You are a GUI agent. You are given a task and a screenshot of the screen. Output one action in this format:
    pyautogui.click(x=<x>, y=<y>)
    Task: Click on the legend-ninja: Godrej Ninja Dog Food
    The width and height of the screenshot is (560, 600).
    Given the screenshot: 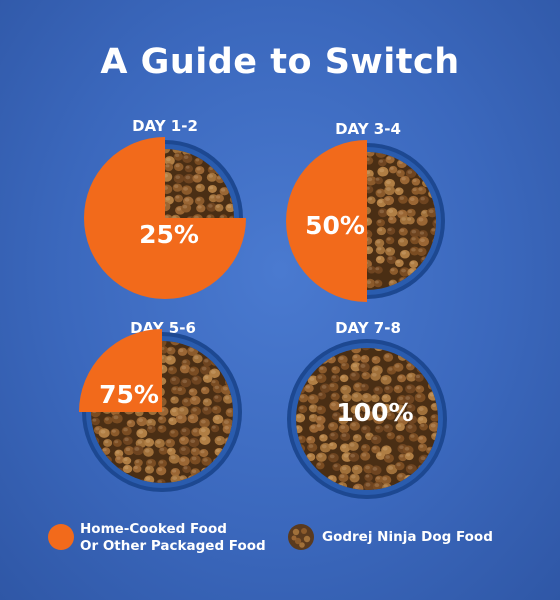 What is the action you would take?
    pyautogui.click(x=407, y=537)
    